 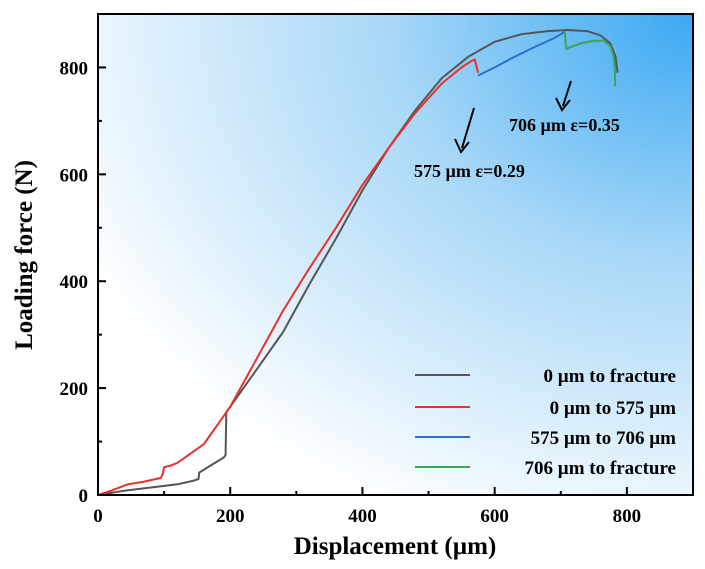 What do you see at coordinates (362, 516) in the screenshot?
I see `x-tick-label: 400` at bounding box center [362, 516].